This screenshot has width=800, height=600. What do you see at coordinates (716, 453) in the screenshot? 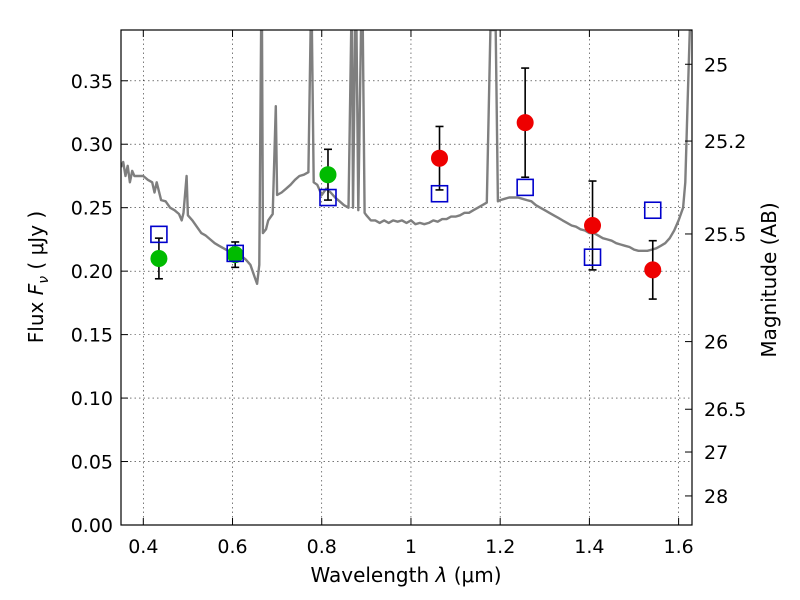
I see `y2-tick-label: 27` at bounding box center [716, 453].